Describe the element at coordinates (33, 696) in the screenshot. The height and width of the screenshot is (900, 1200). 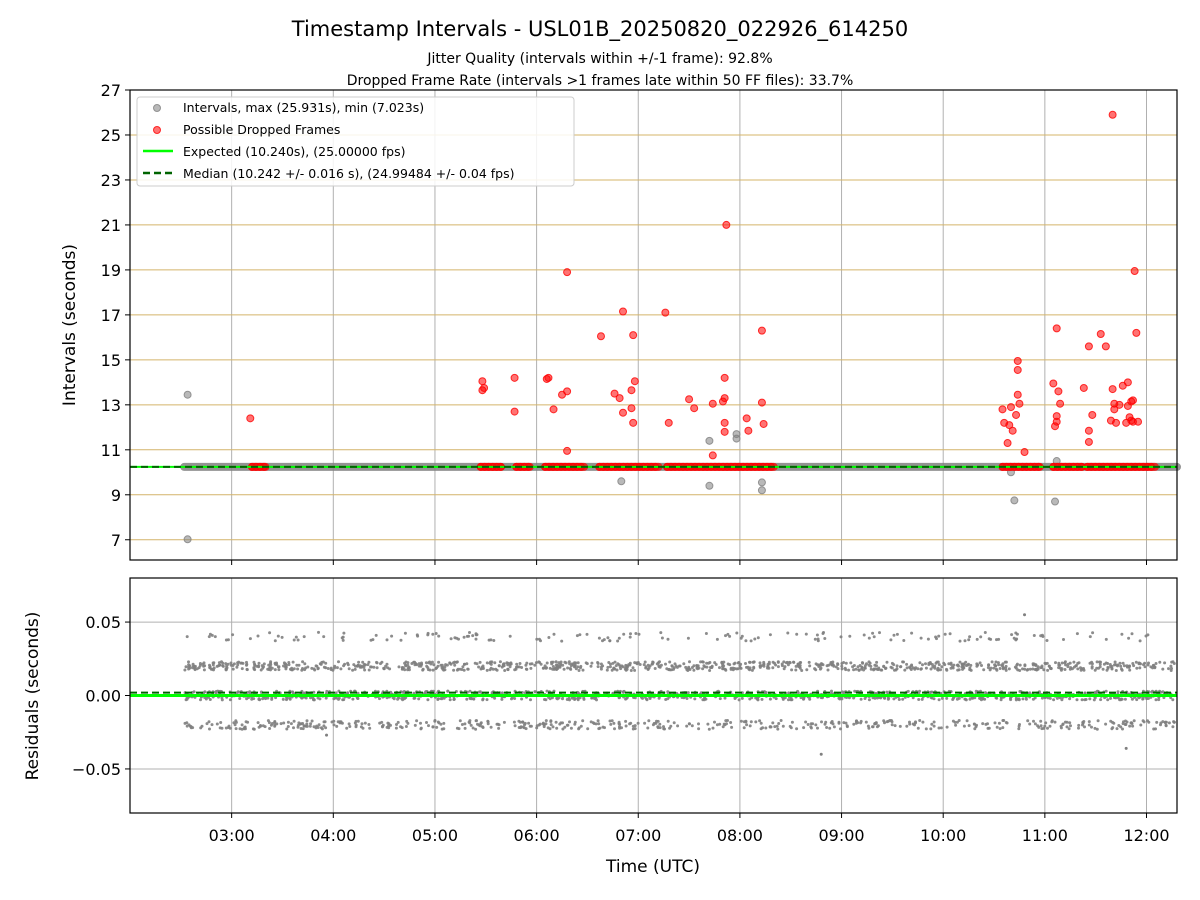
I see `bottom-ylabel: Residuals (seconds)` at that location.